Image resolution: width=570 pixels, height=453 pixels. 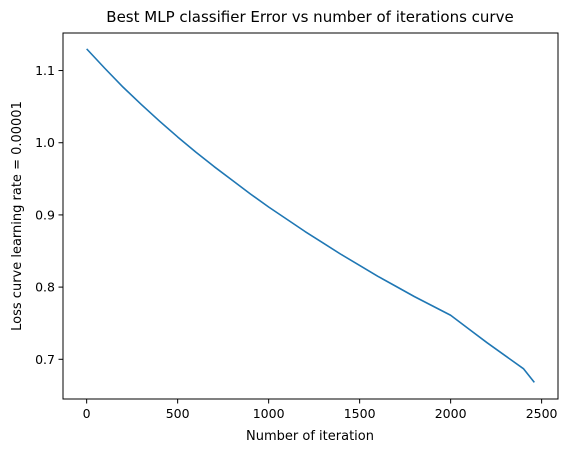 I want to click on y-axis: 0.7 0.8 0.9 1.0 1.1, so click(x=49, y=215).